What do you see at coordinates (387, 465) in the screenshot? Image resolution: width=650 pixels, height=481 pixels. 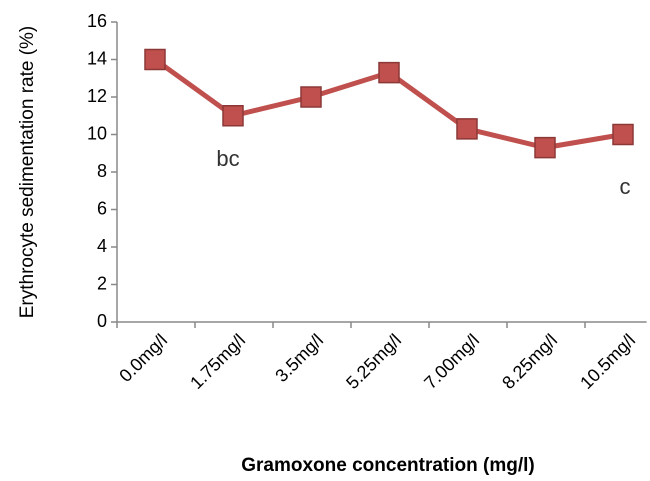 I see `x-axis-title: Gramoxone concentration (mg/l)` at bounding box center [387, 465].